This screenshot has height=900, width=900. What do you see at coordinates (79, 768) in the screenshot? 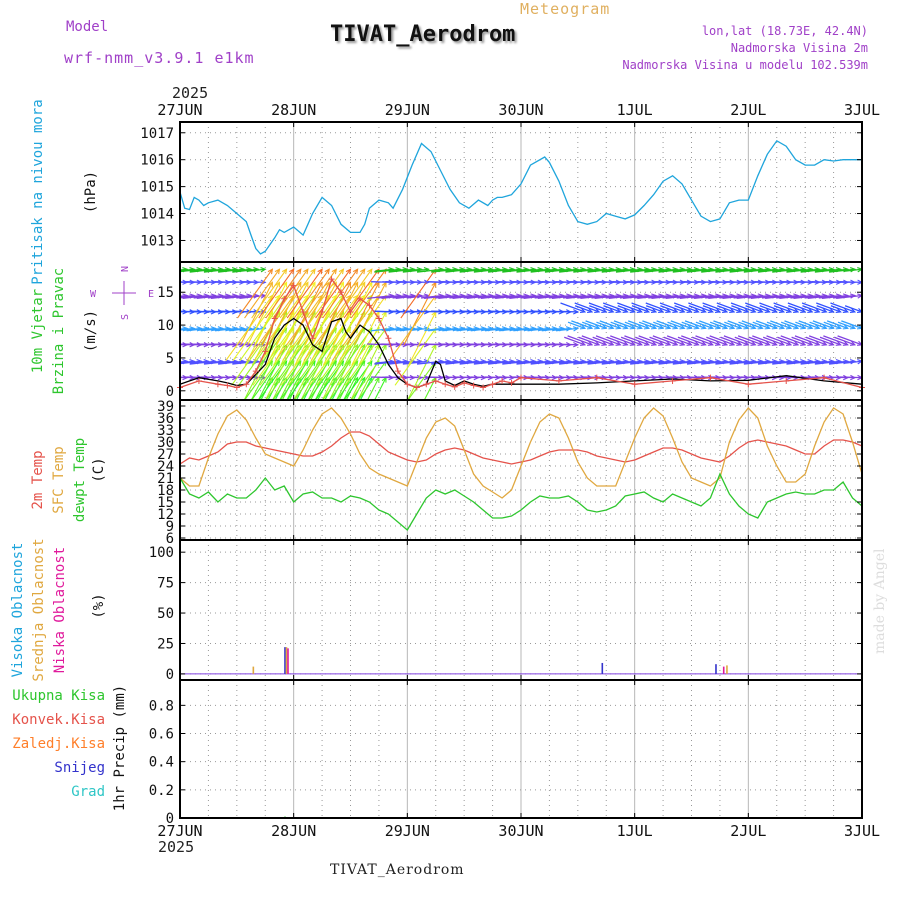
I see `precip-legend-3: Snijeg` at bounding box center [79, 768].